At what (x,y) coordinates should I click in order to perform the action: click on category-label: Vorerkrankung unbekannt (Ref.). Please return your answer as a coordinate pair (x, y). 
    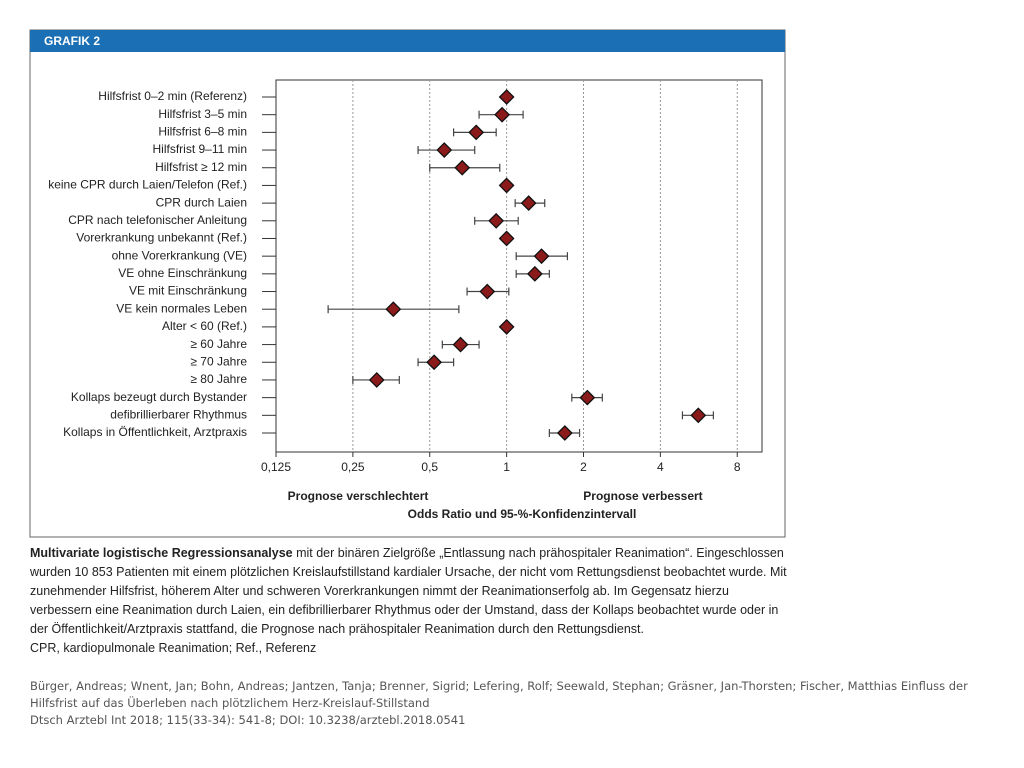
    Looking at the image, I should click on (161, 238).